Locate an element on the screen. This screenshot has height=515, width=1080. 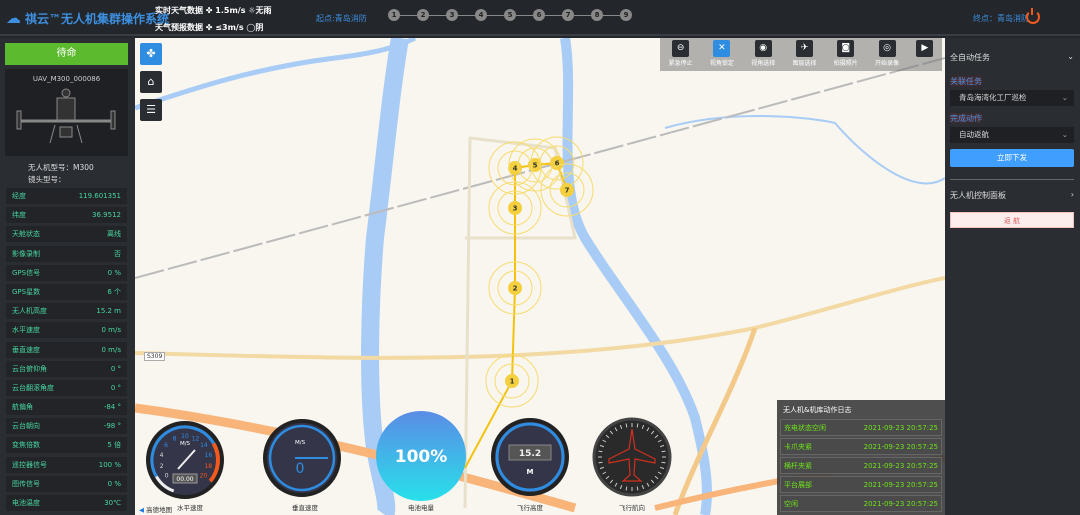
telemetry-row: 图传信号 0 % is located at coordinates (66, 483).